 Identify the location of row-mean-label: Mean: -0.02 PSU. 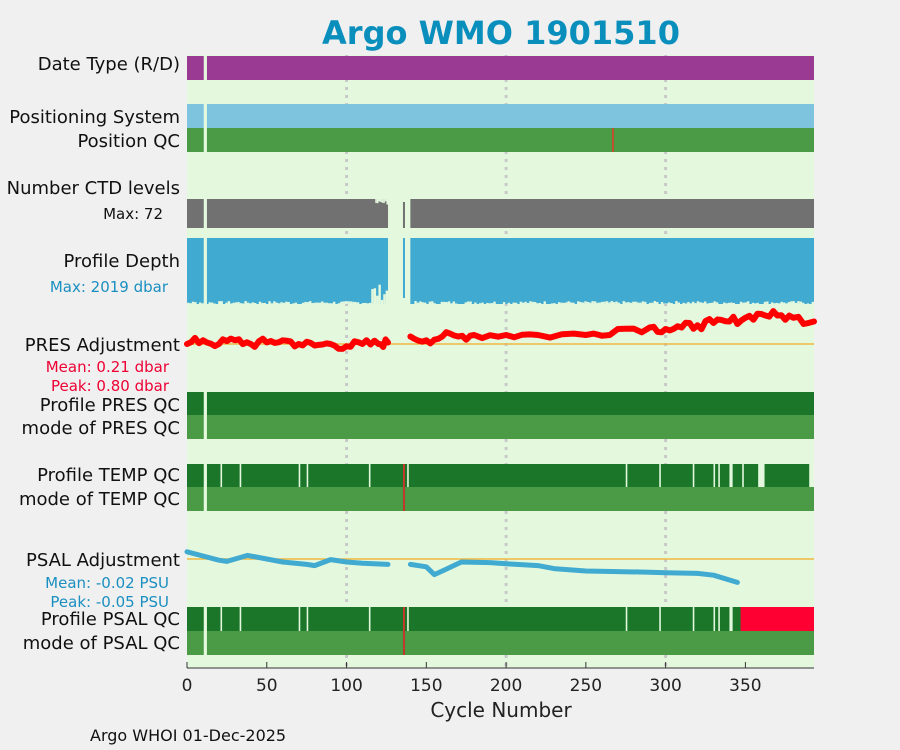
(107, 583).